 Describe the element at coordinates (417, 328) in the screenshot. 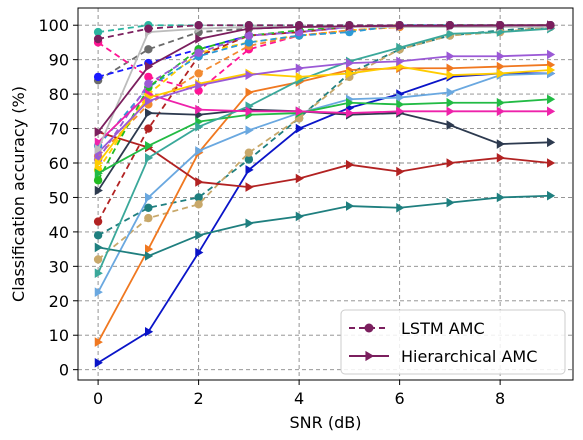

I see `legend-entry: LSTM AMC` at that location.